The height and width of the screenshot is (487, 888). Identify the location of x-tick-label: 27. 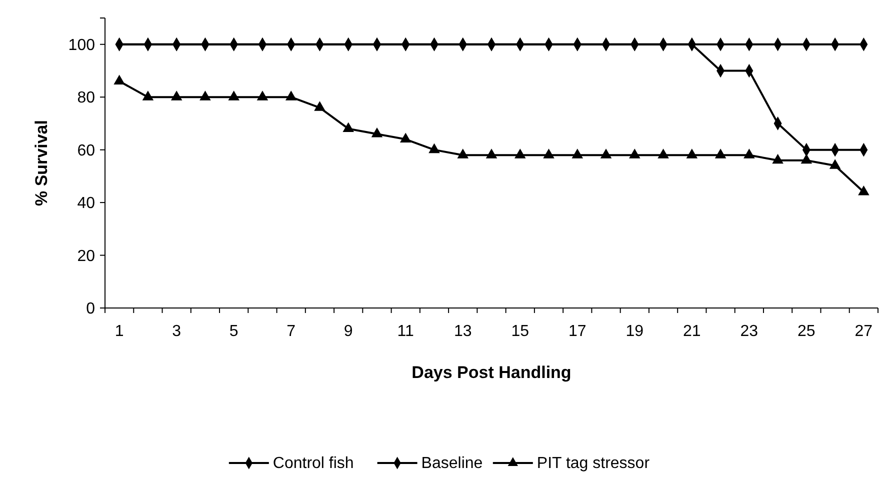
(863, 331).